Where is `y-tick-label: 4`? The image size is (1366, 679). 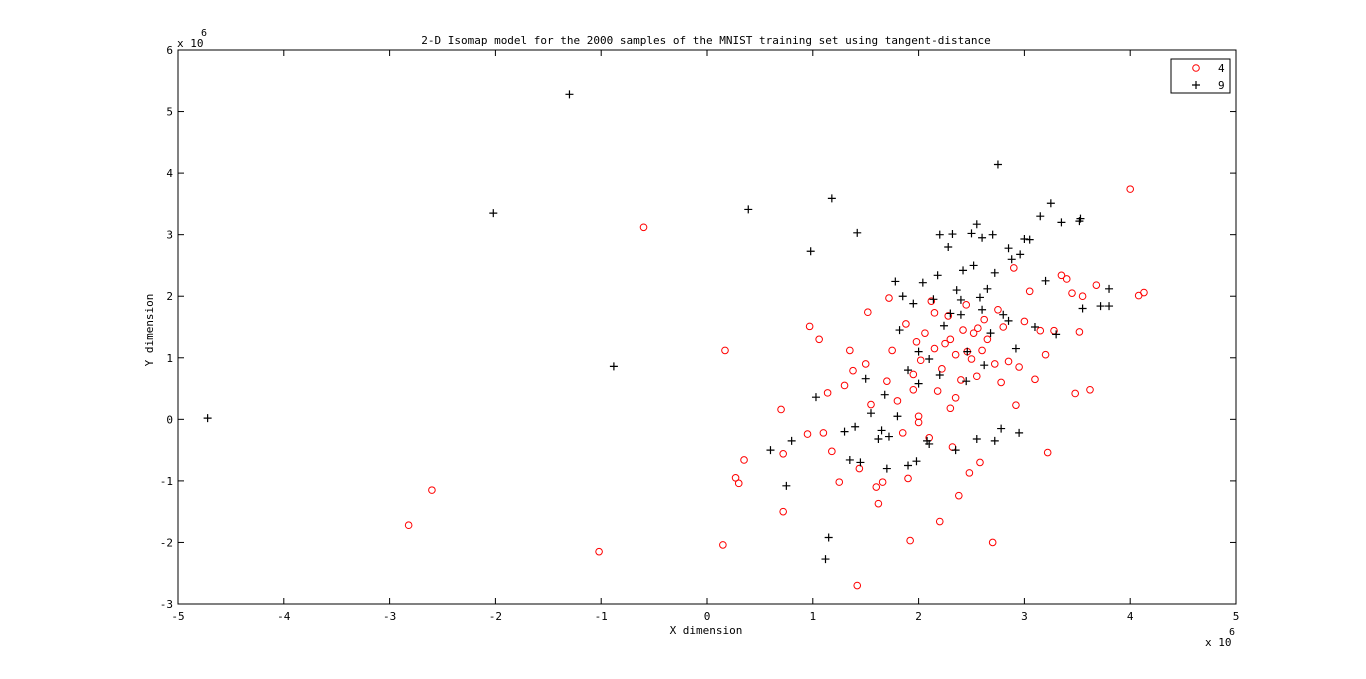
y-tick-label: 4 is located at coordinates (169, 173).